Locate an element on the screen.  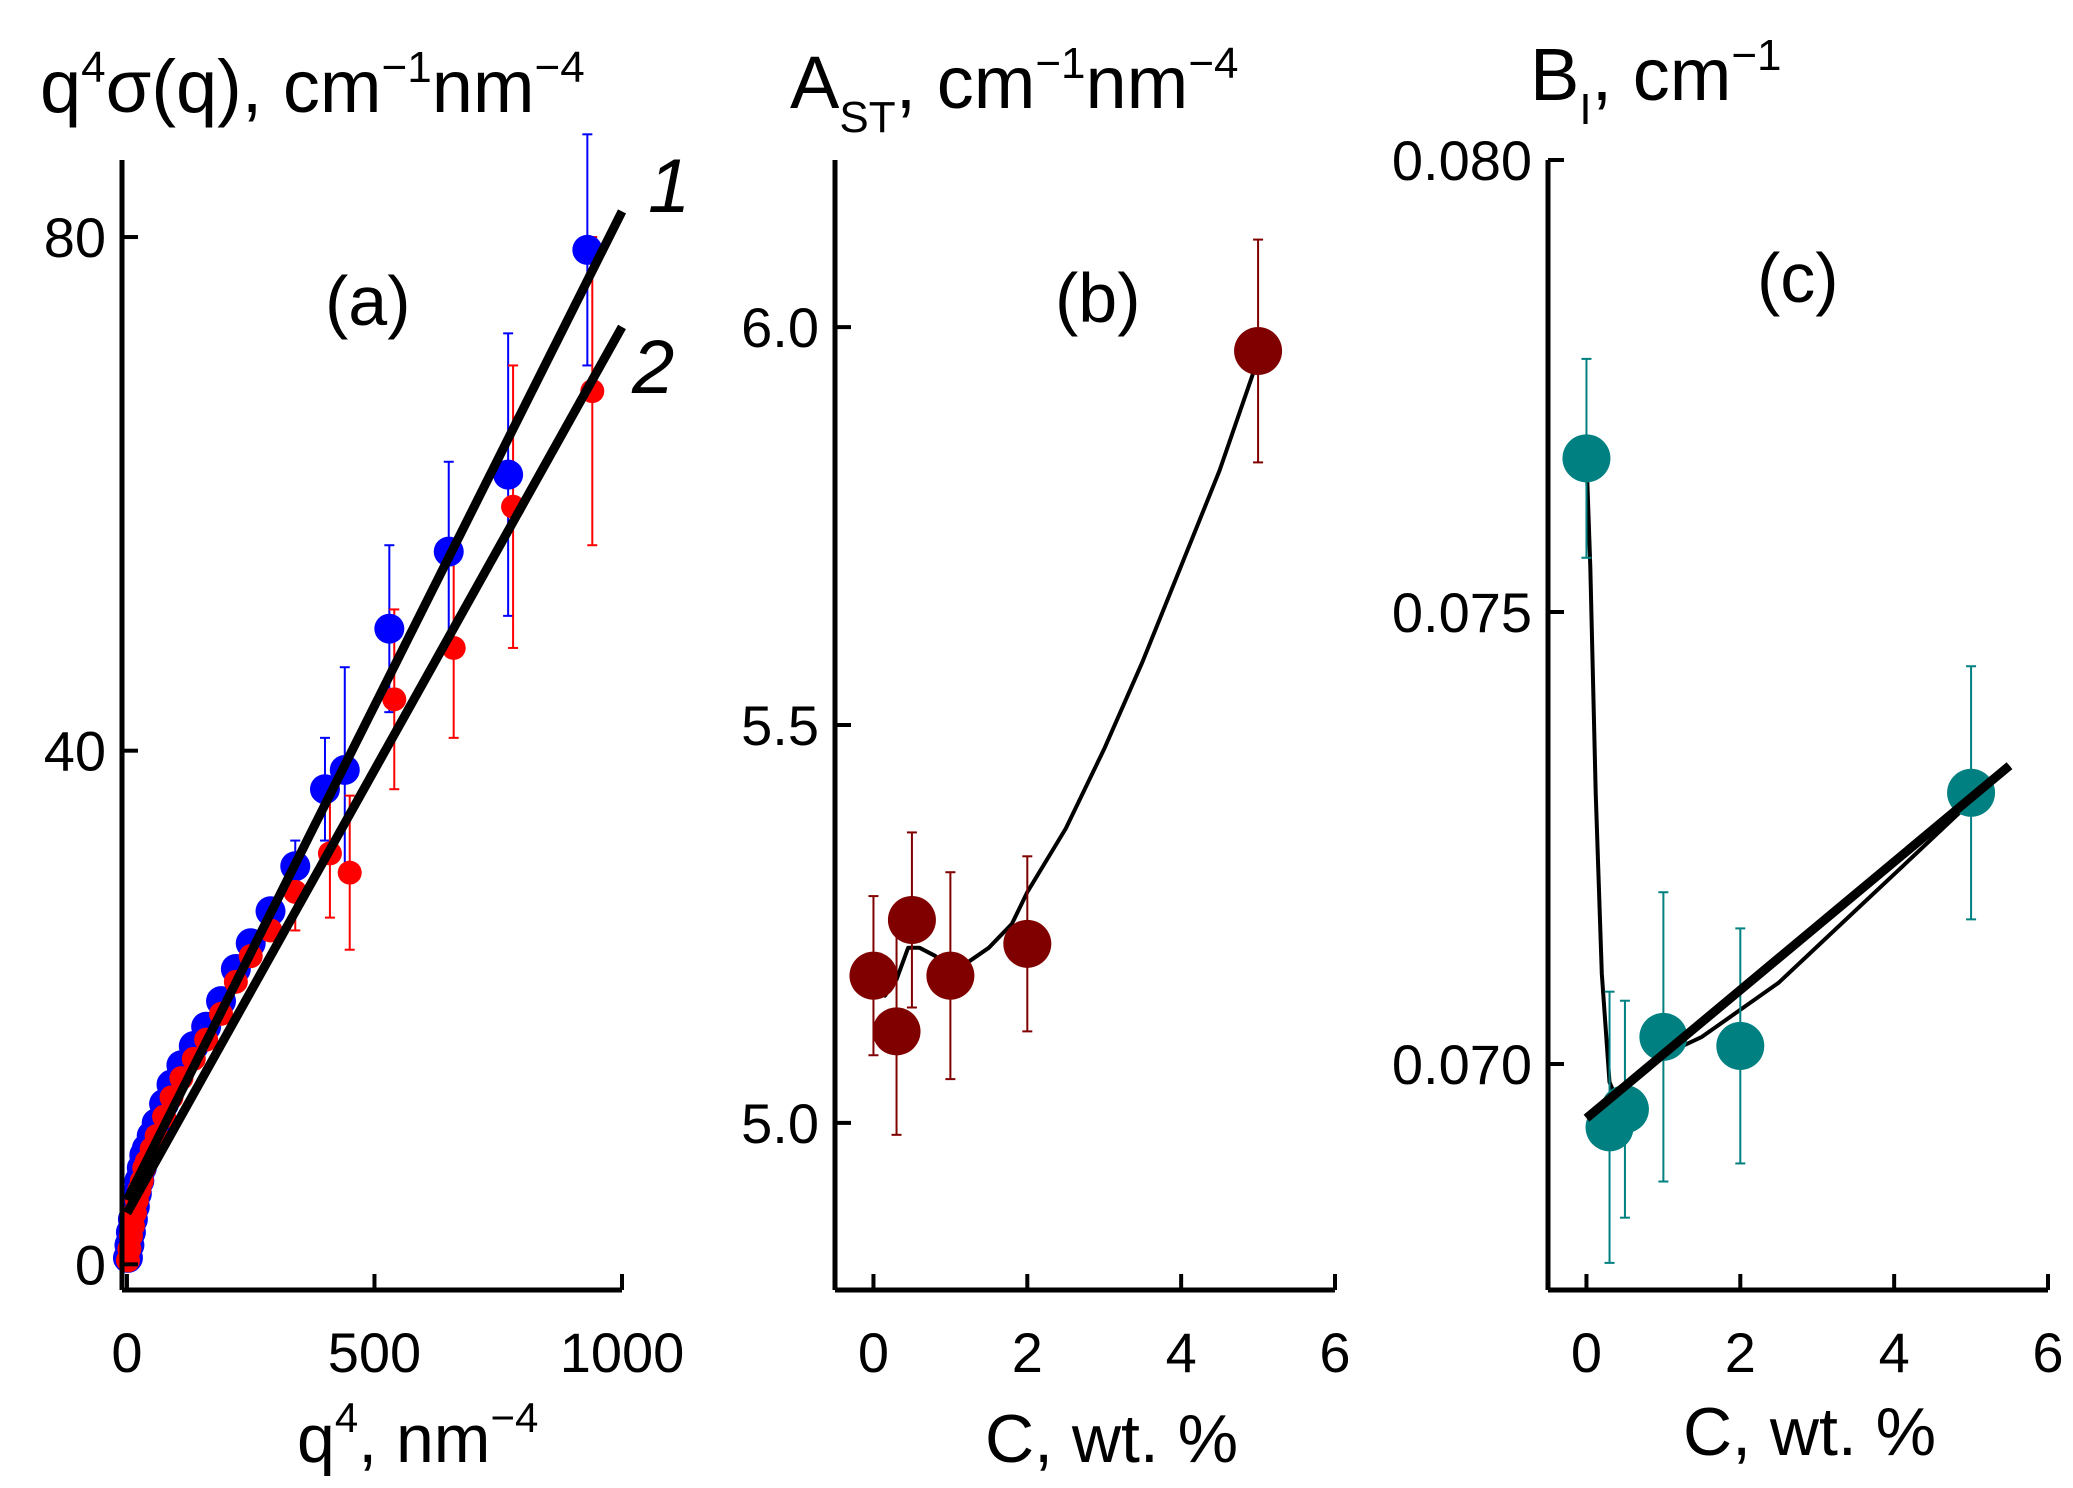
panel-c-points is located at coordinates (1779, 793).